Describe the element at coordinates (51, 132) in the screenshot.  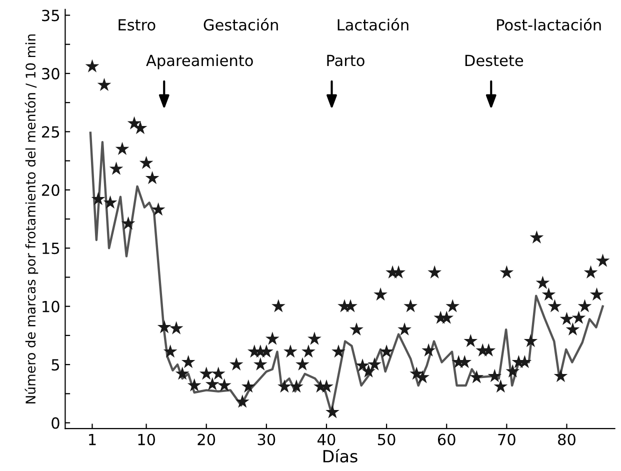
I see `y-tick-label: 25` at that location.